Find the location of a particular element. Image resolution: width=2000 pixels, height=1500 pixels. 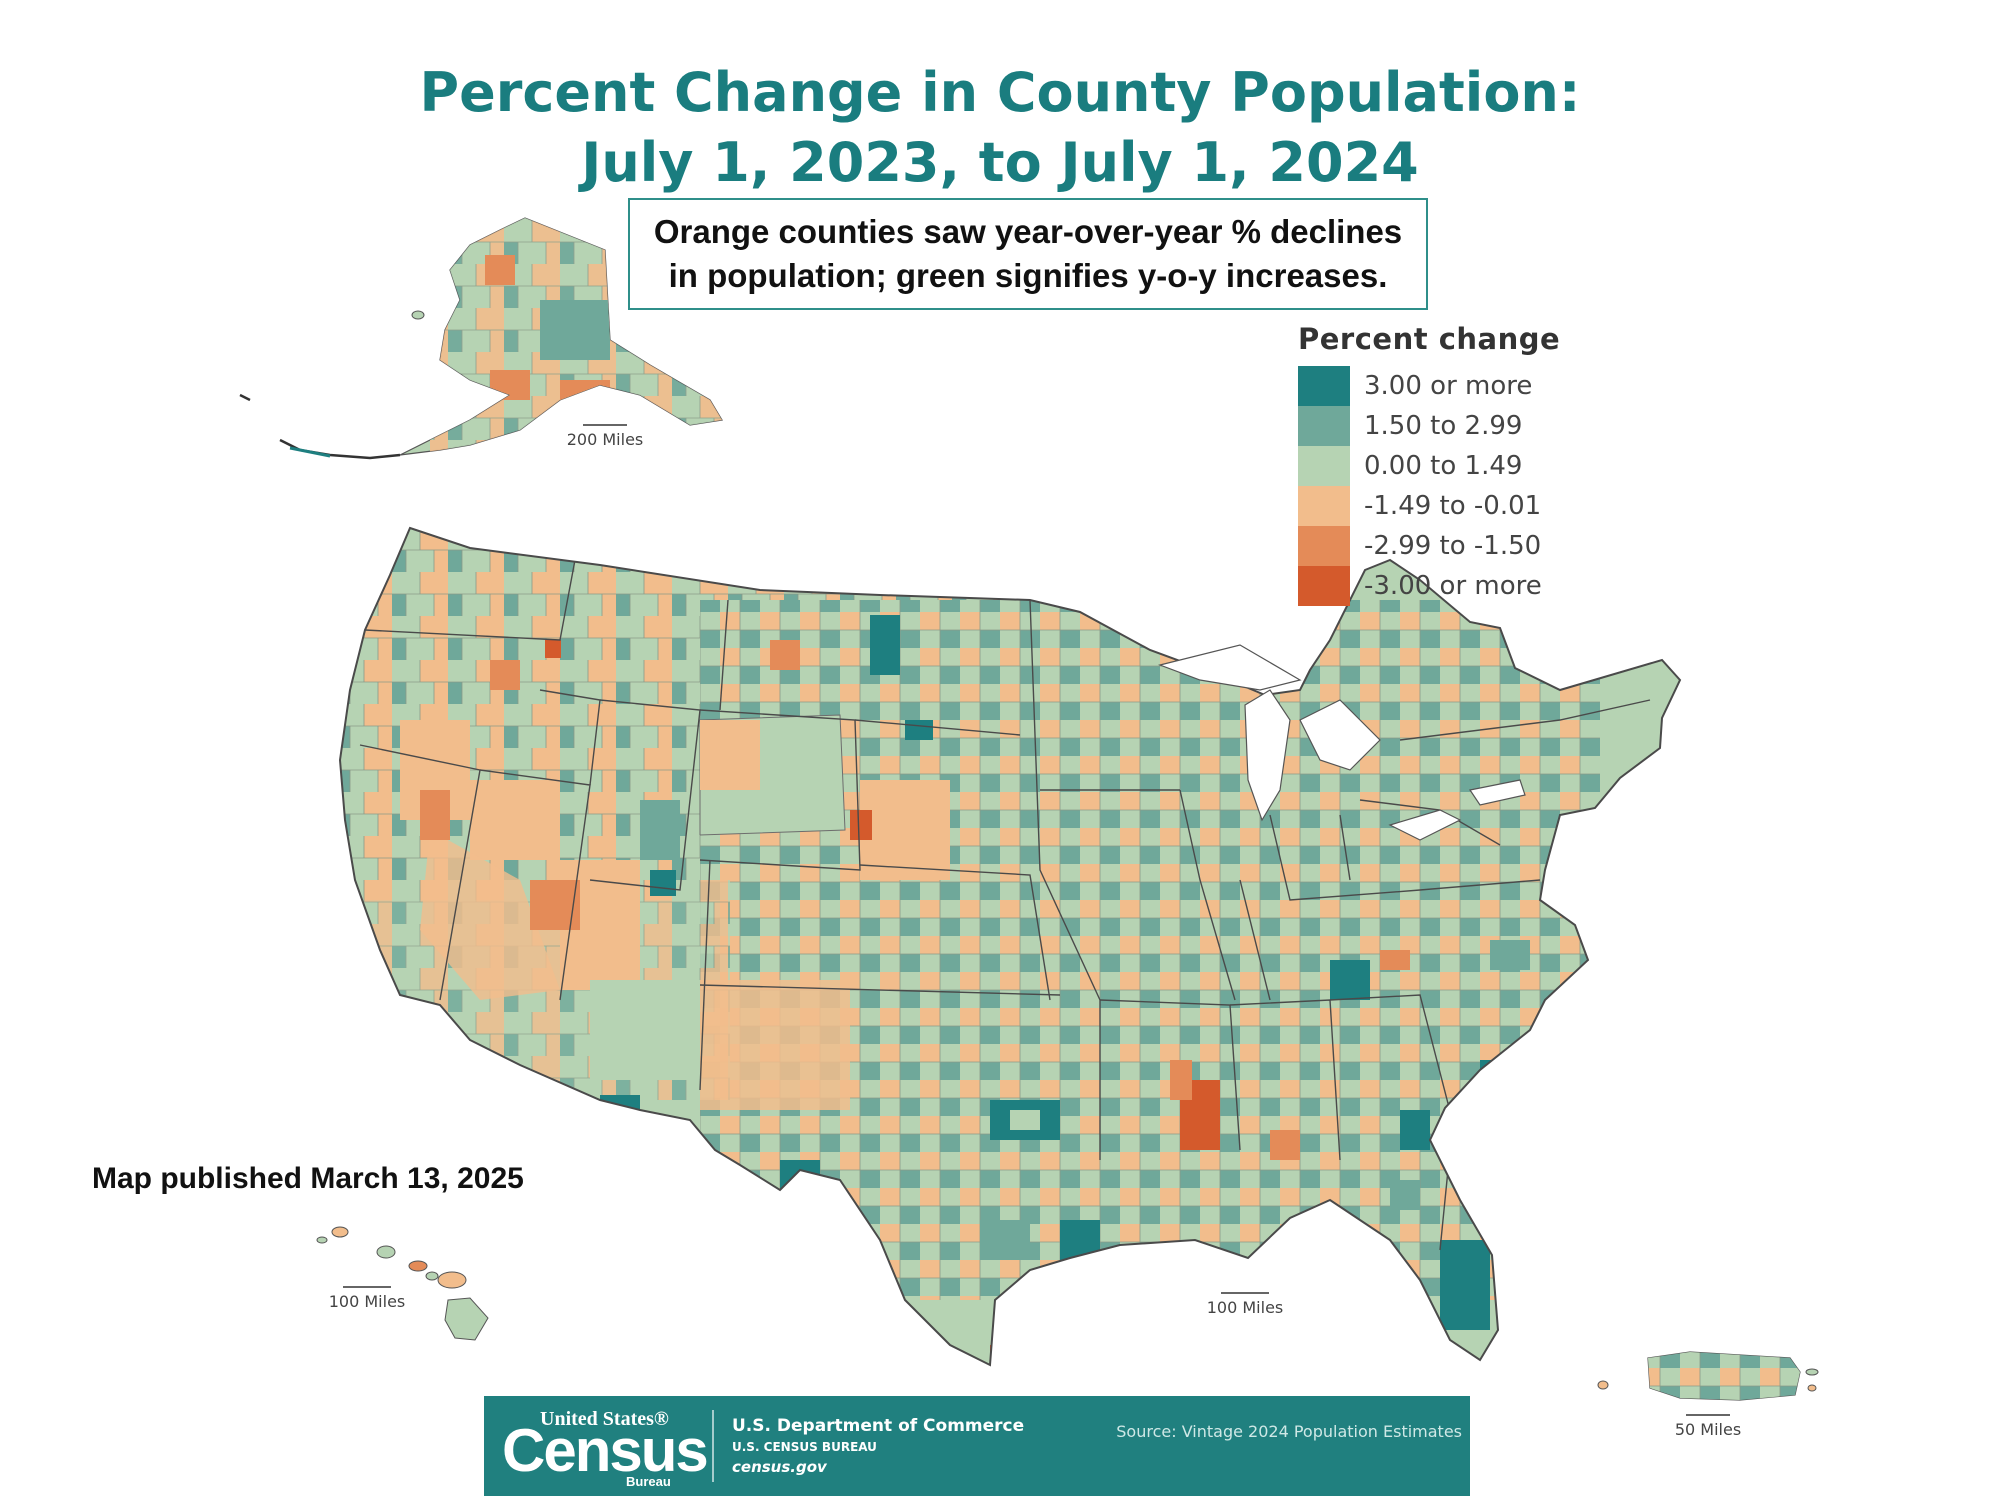

hawaii is located at coordinates (402, 1283).